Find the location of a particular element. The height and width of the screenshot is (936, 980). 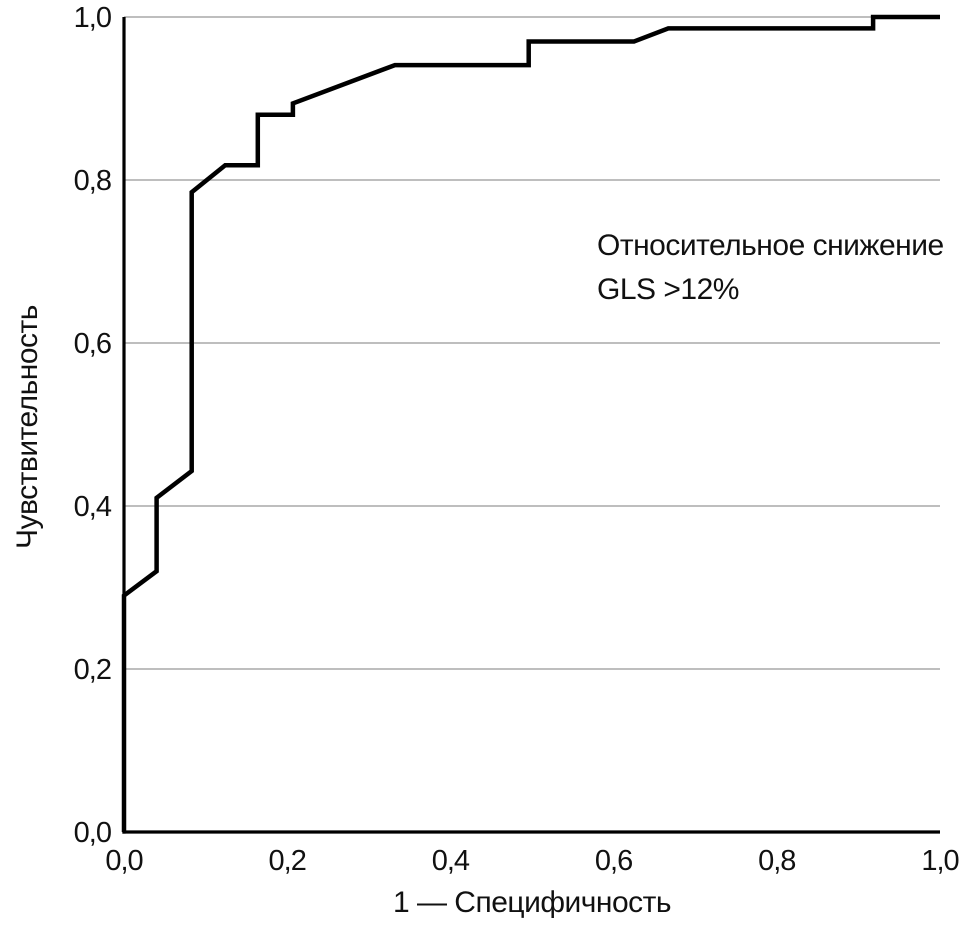

annotation-gls-threshold: Относительное снижение GLS >12% is located at coordinates (770, 268).